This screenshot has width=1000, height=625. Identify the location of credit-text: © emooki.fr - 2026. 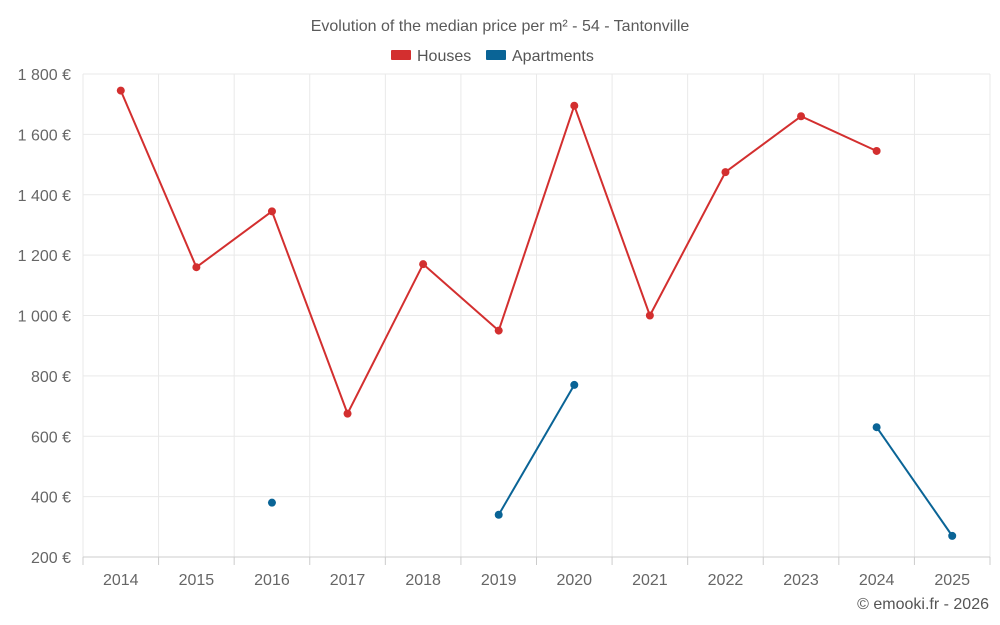
(923, 604).